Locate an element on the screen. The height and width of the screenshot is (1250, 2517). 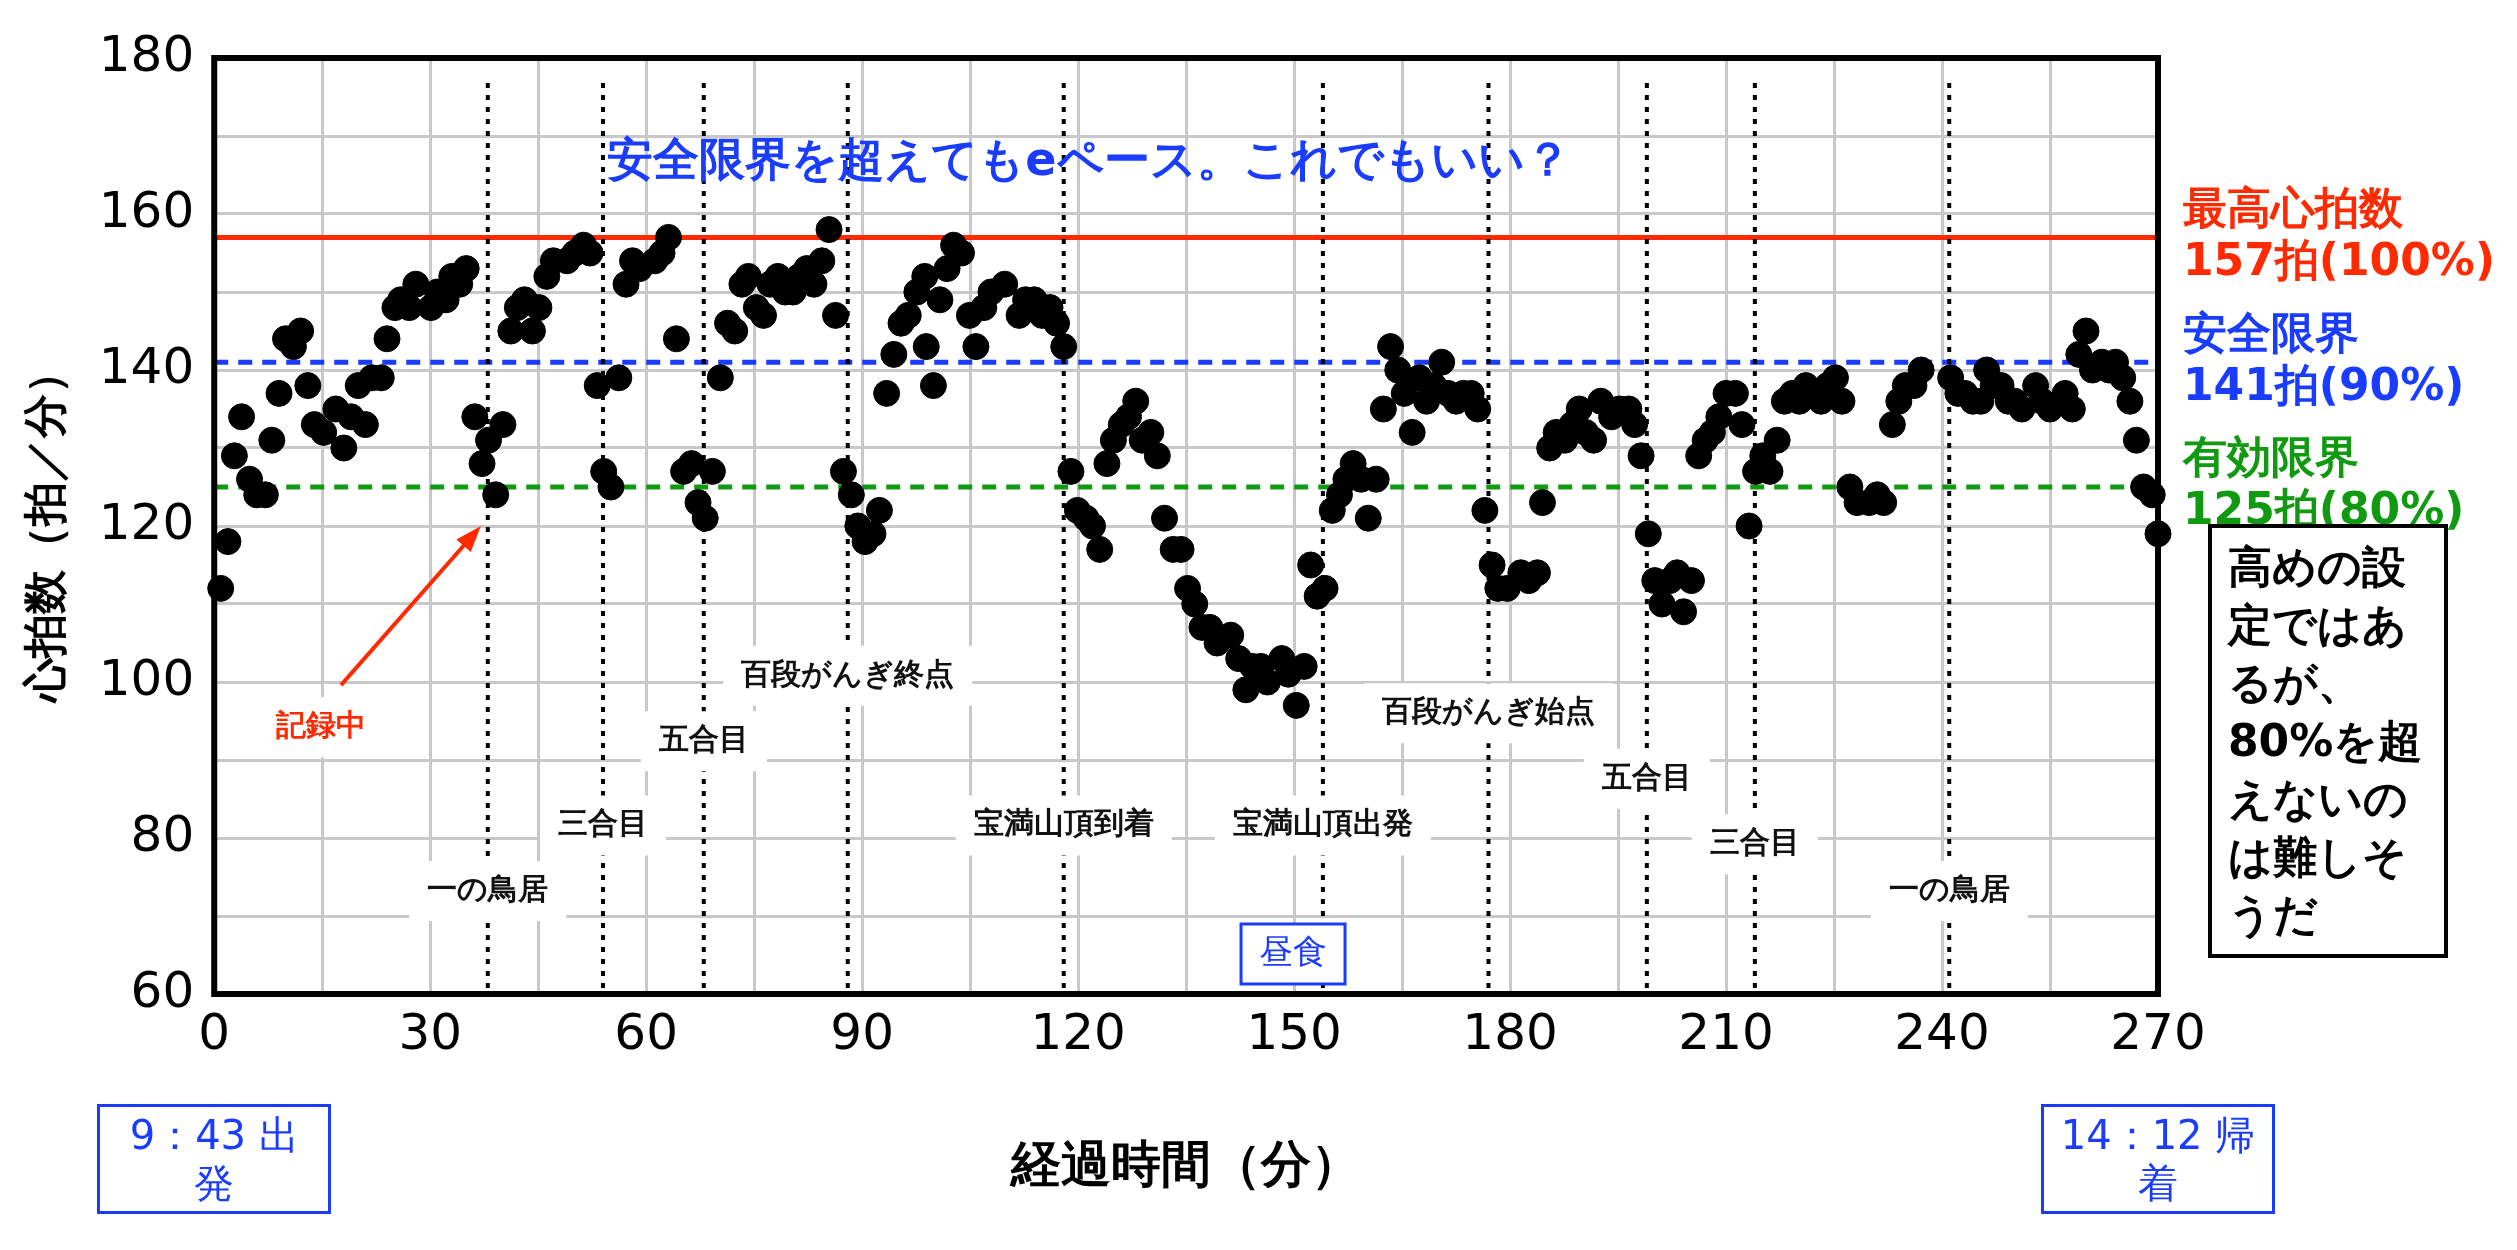
y-tick-label: 100 is located at coordinates (146, 677).